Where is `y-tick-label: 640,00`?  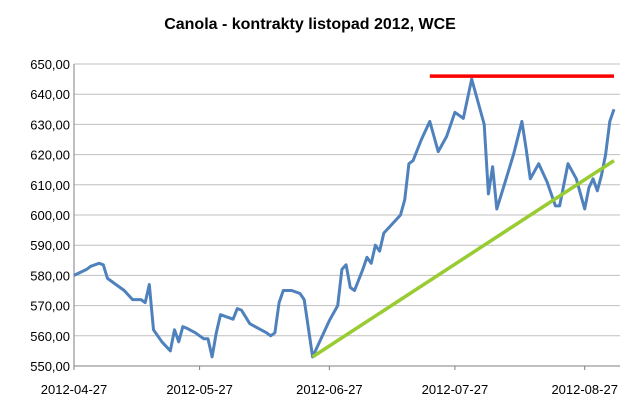 y-tick-label: 640,00 is located at coordinates (50, 94).